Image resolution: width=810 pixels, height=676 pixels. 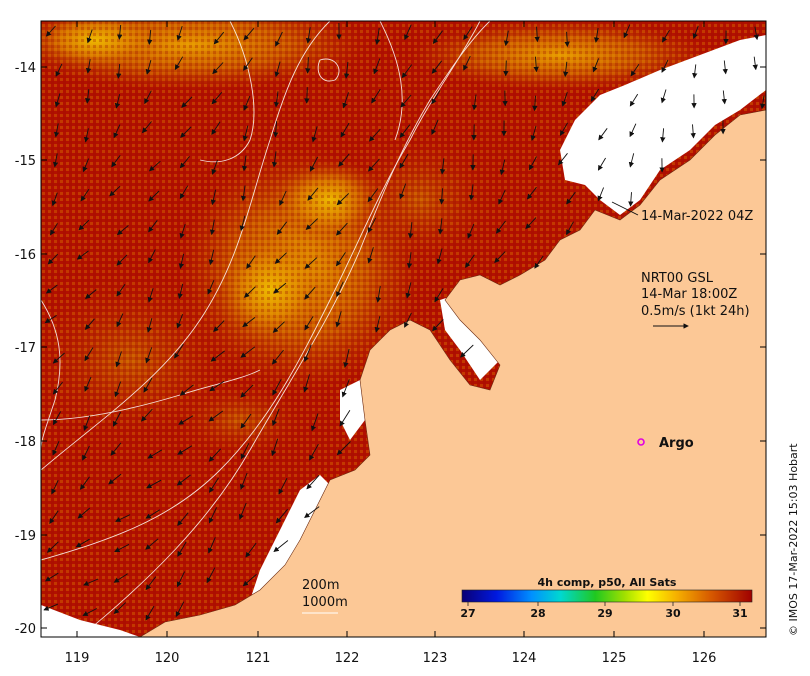 What do you see at coordinates (320, 585) in the screenshot?
I see `depth-200-label: 200m` at bounding box center [320, 585].